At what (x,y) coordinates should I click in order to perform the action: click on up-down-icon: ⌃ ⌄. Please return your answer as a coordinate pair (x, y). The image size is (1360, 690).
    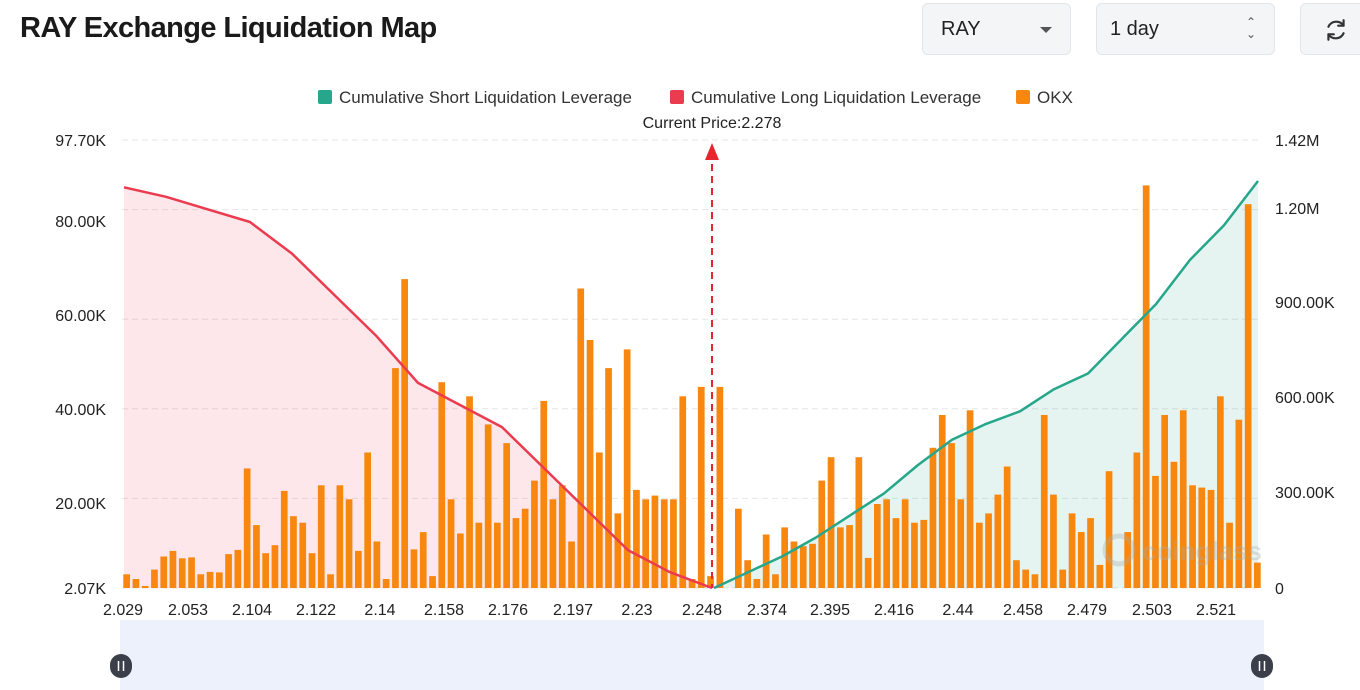
    Looking at the image, I should click on (1250, 28).